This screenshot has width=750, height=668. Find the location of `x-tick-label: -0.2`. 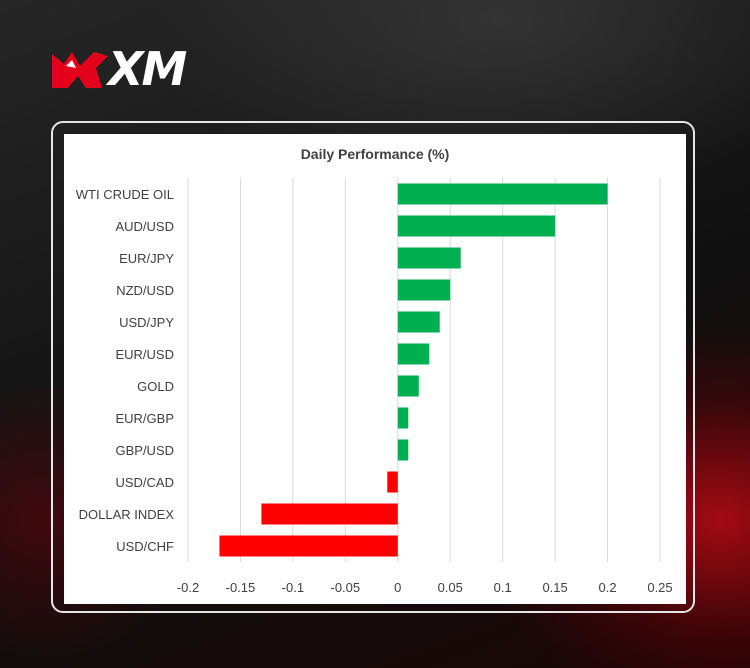

x-tick-label: -0.2 is located at coordinates (188, 587).